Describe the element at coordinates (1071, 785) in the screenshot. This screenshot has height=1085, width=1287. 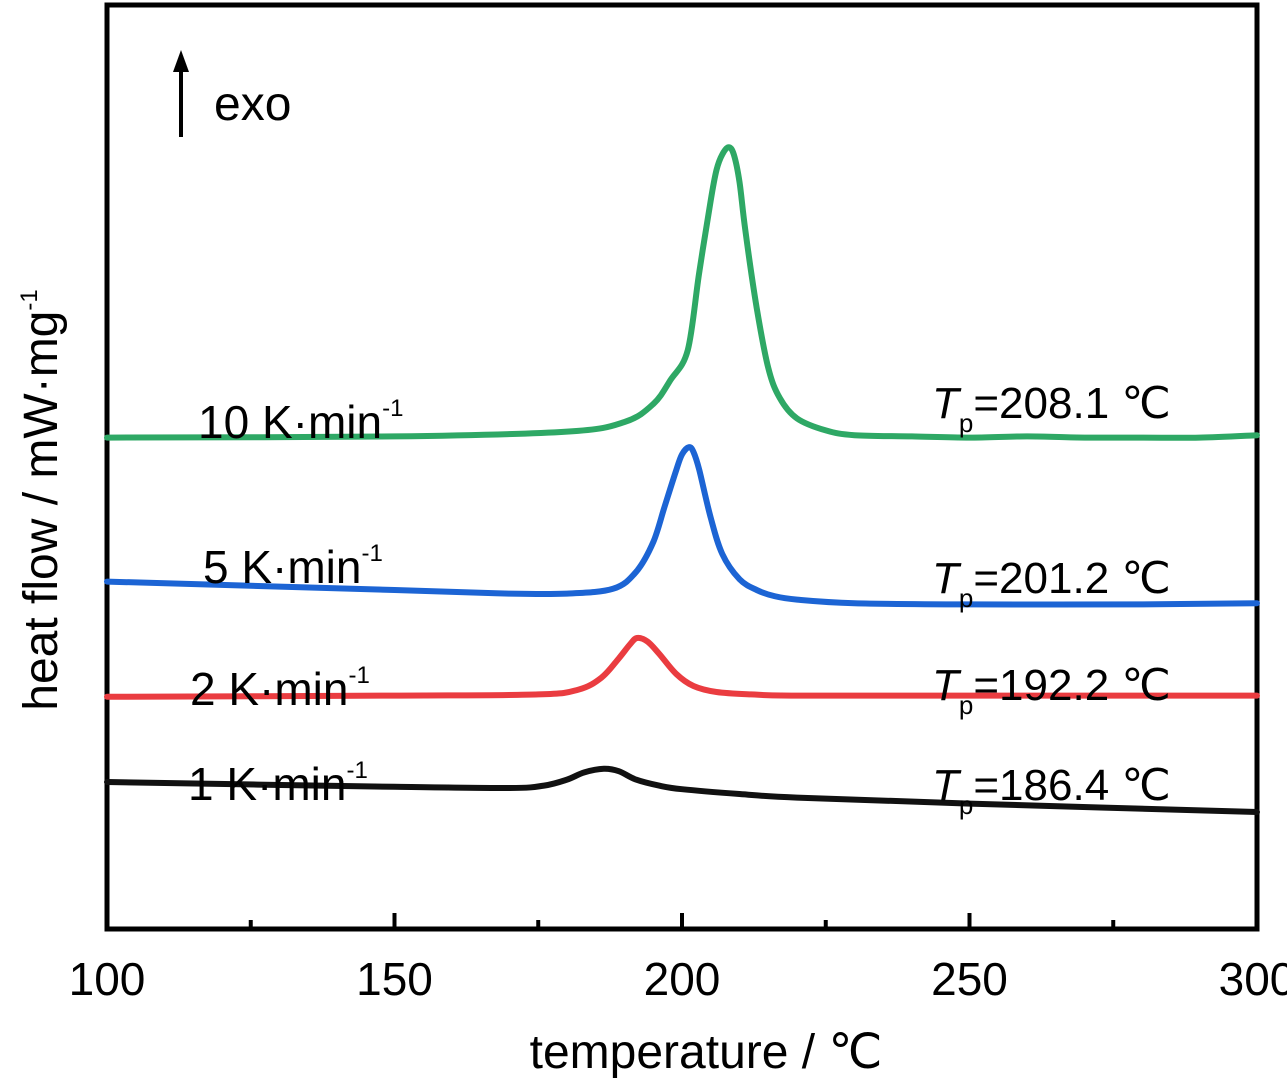
I see `peak-value: =186.4 ℃` at that location.